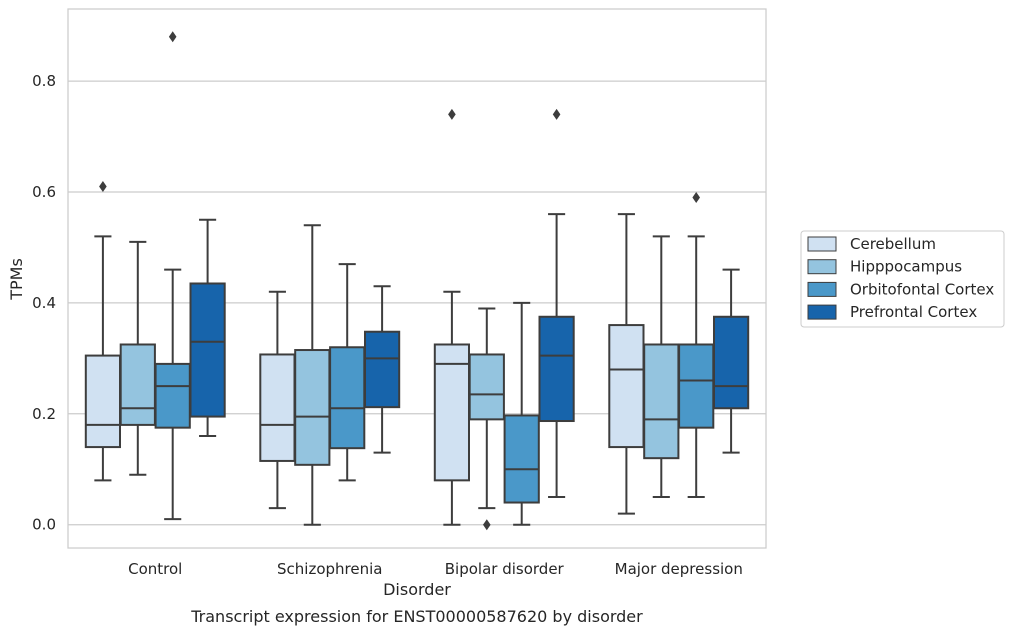 The image size is (1014, 634). What do you see at coordinates (329, 569) in the screenshot?
I see `x-tick-label: Schizophrenia` at bounding box center [329, 569].